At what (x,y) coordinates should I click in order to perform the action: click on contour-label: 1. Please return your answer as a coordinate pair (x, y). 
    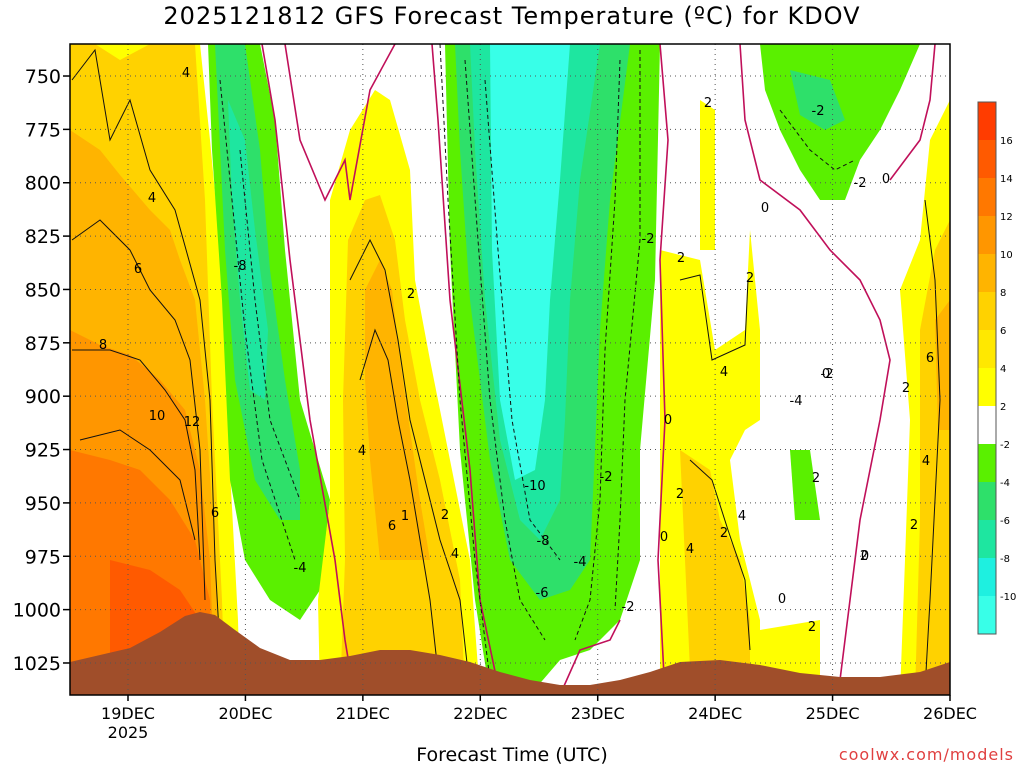
    Looking at the image, I should click on (405, 516).